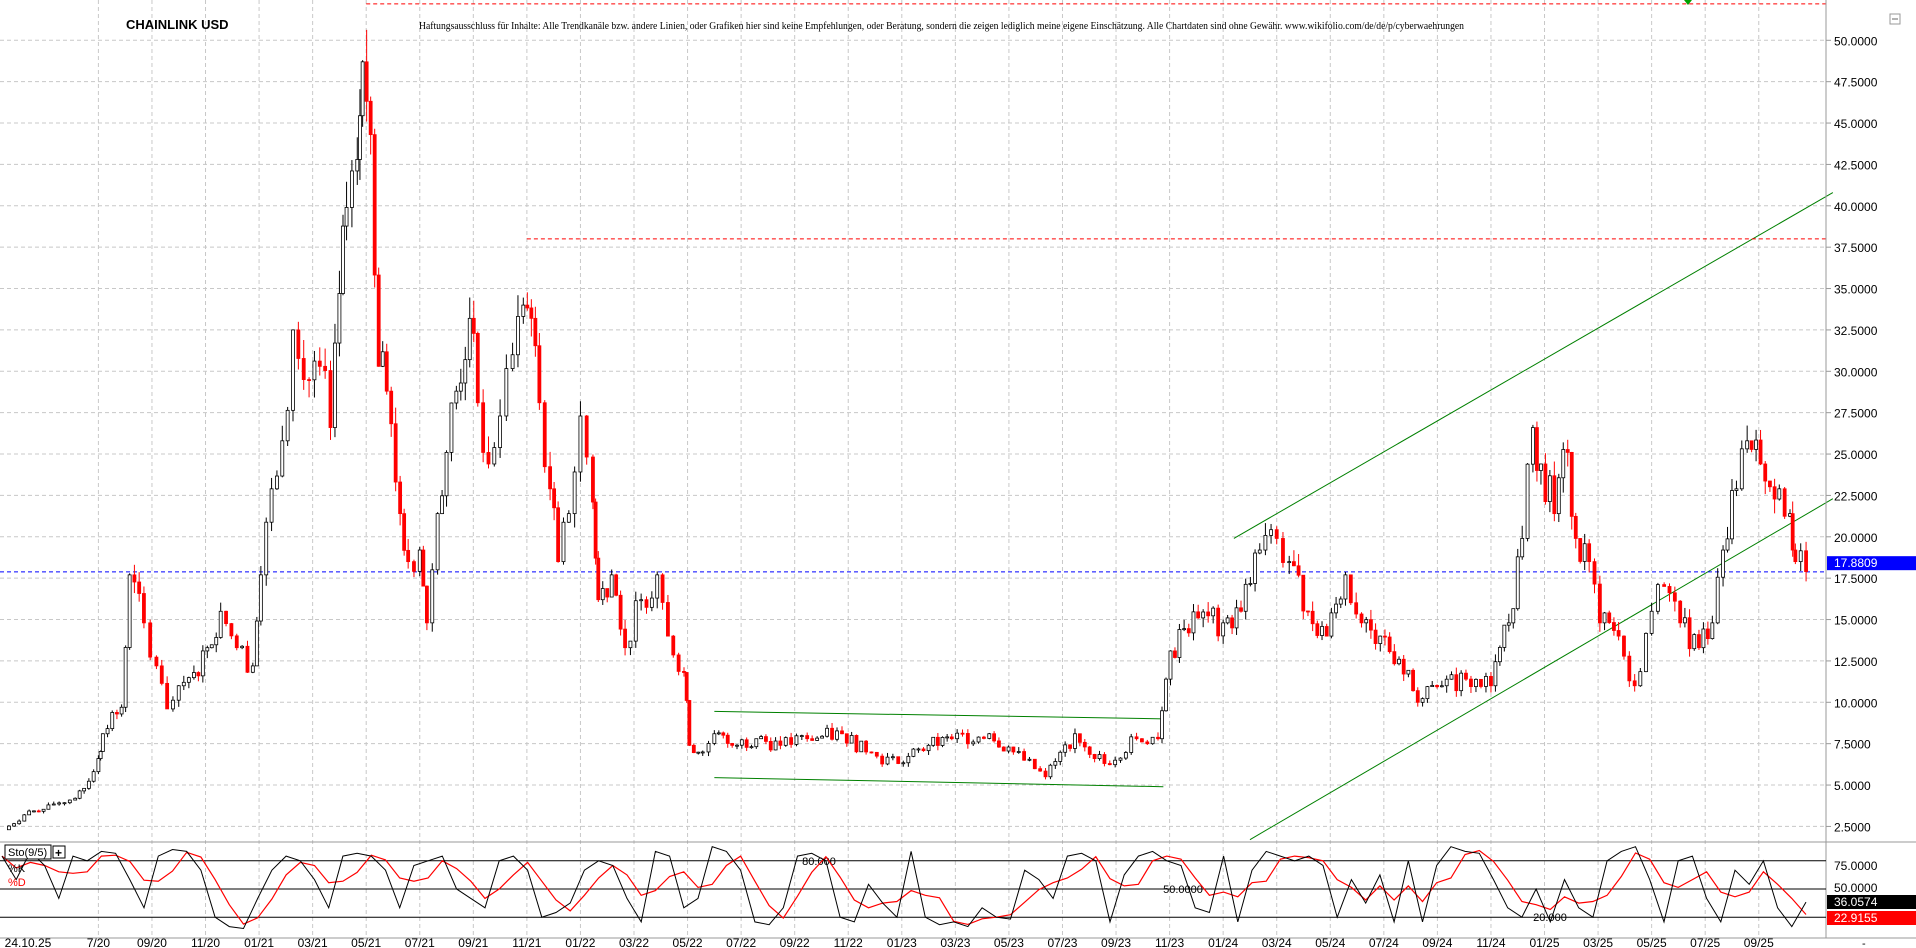 Image resolution: width=1916 pixels, height=948 pixels. I want to click on date-tick-label: 01/23, so click(902, 942).